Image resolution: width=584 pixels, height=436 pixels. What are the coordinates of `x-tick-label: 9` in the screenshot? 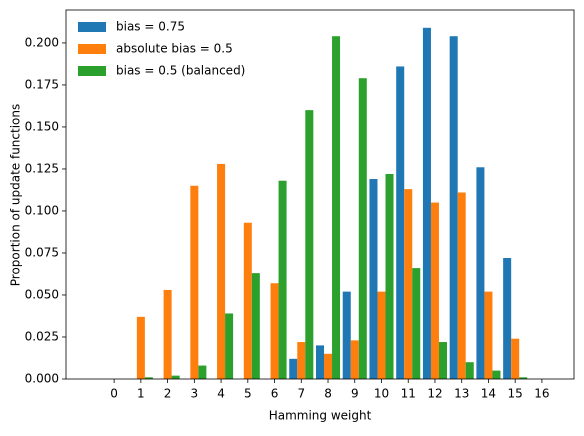 It's located at (355, 394).